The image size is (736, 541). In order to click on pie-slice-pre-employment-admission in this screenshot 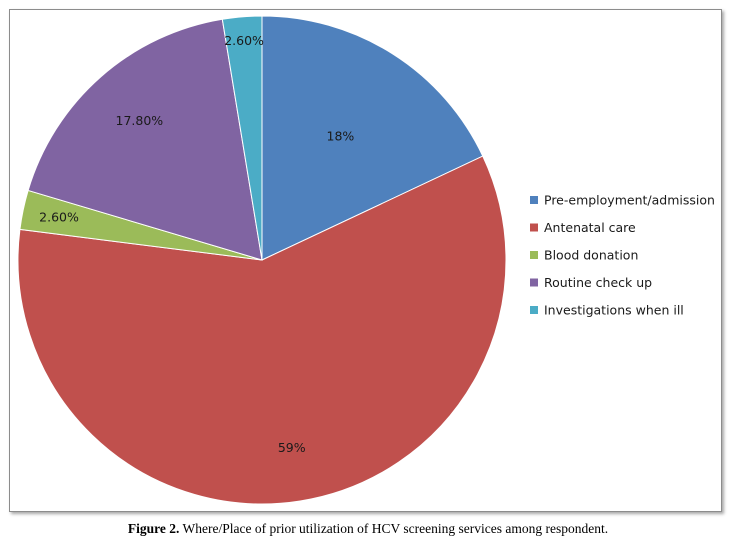, I will do `click(372, 138)`.